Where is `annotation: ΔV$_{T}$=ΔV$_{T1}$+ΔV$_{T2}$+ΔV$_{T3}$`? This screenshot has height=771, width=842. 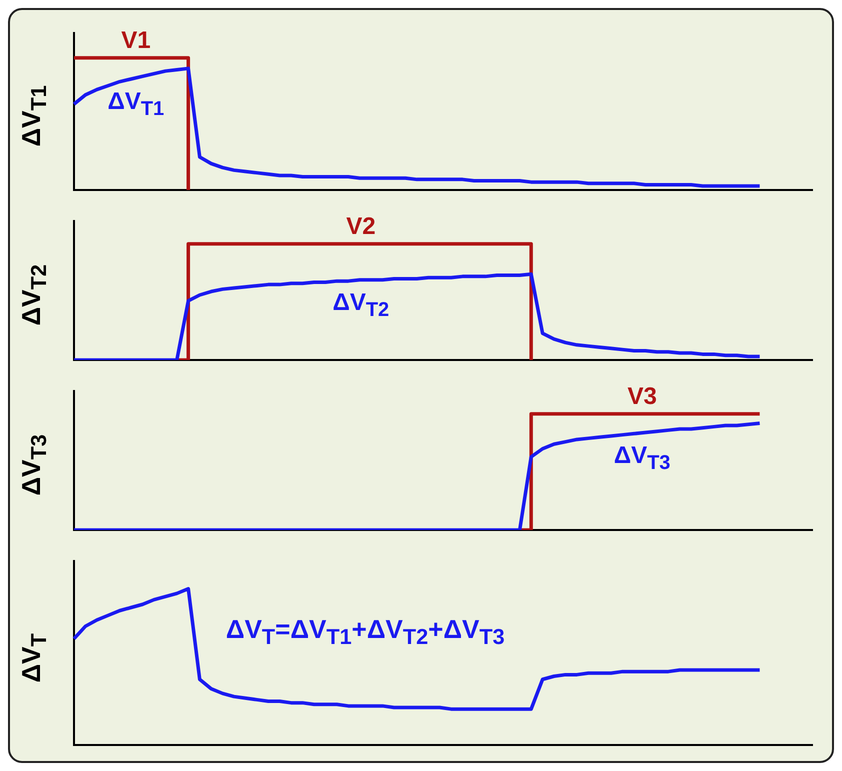
annotation: ΔV$_{T}$=ΔV$_{T1}$+ΔV$_{T2}$+ΔV$_{T3}$ is located at coordinates (365, 632).